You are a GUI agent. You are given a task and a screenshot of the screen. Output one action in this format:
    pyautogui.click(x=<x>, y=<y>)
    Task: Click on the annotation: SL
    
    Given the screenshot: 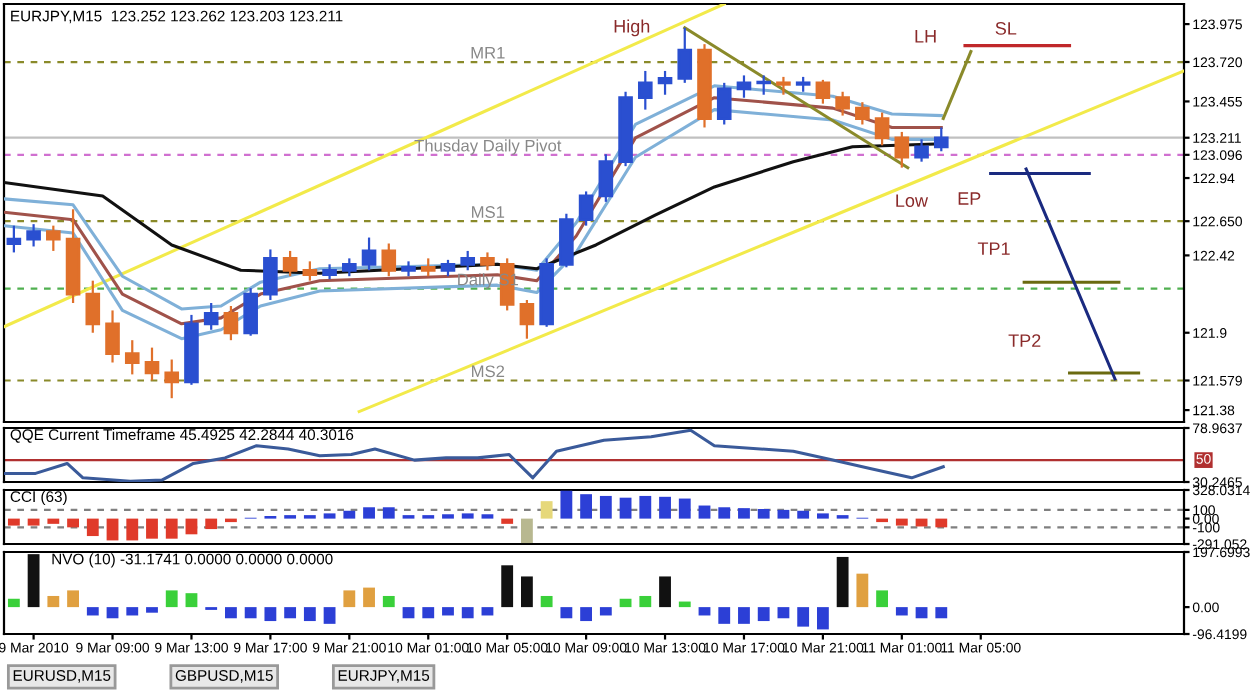 What is the action you would take?
    pyautogui.click(x=1006, y=28)
    